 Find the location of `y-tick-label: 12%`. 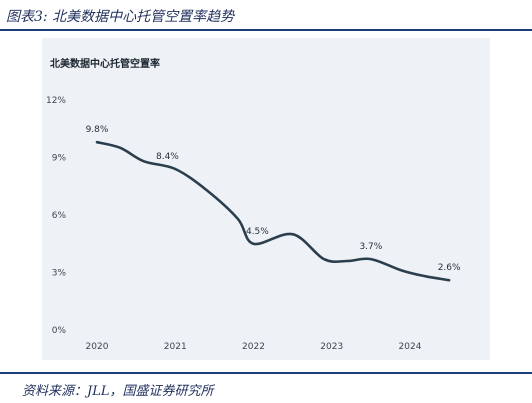

y-tick-label: 12% is located at coordinates (56, 101).